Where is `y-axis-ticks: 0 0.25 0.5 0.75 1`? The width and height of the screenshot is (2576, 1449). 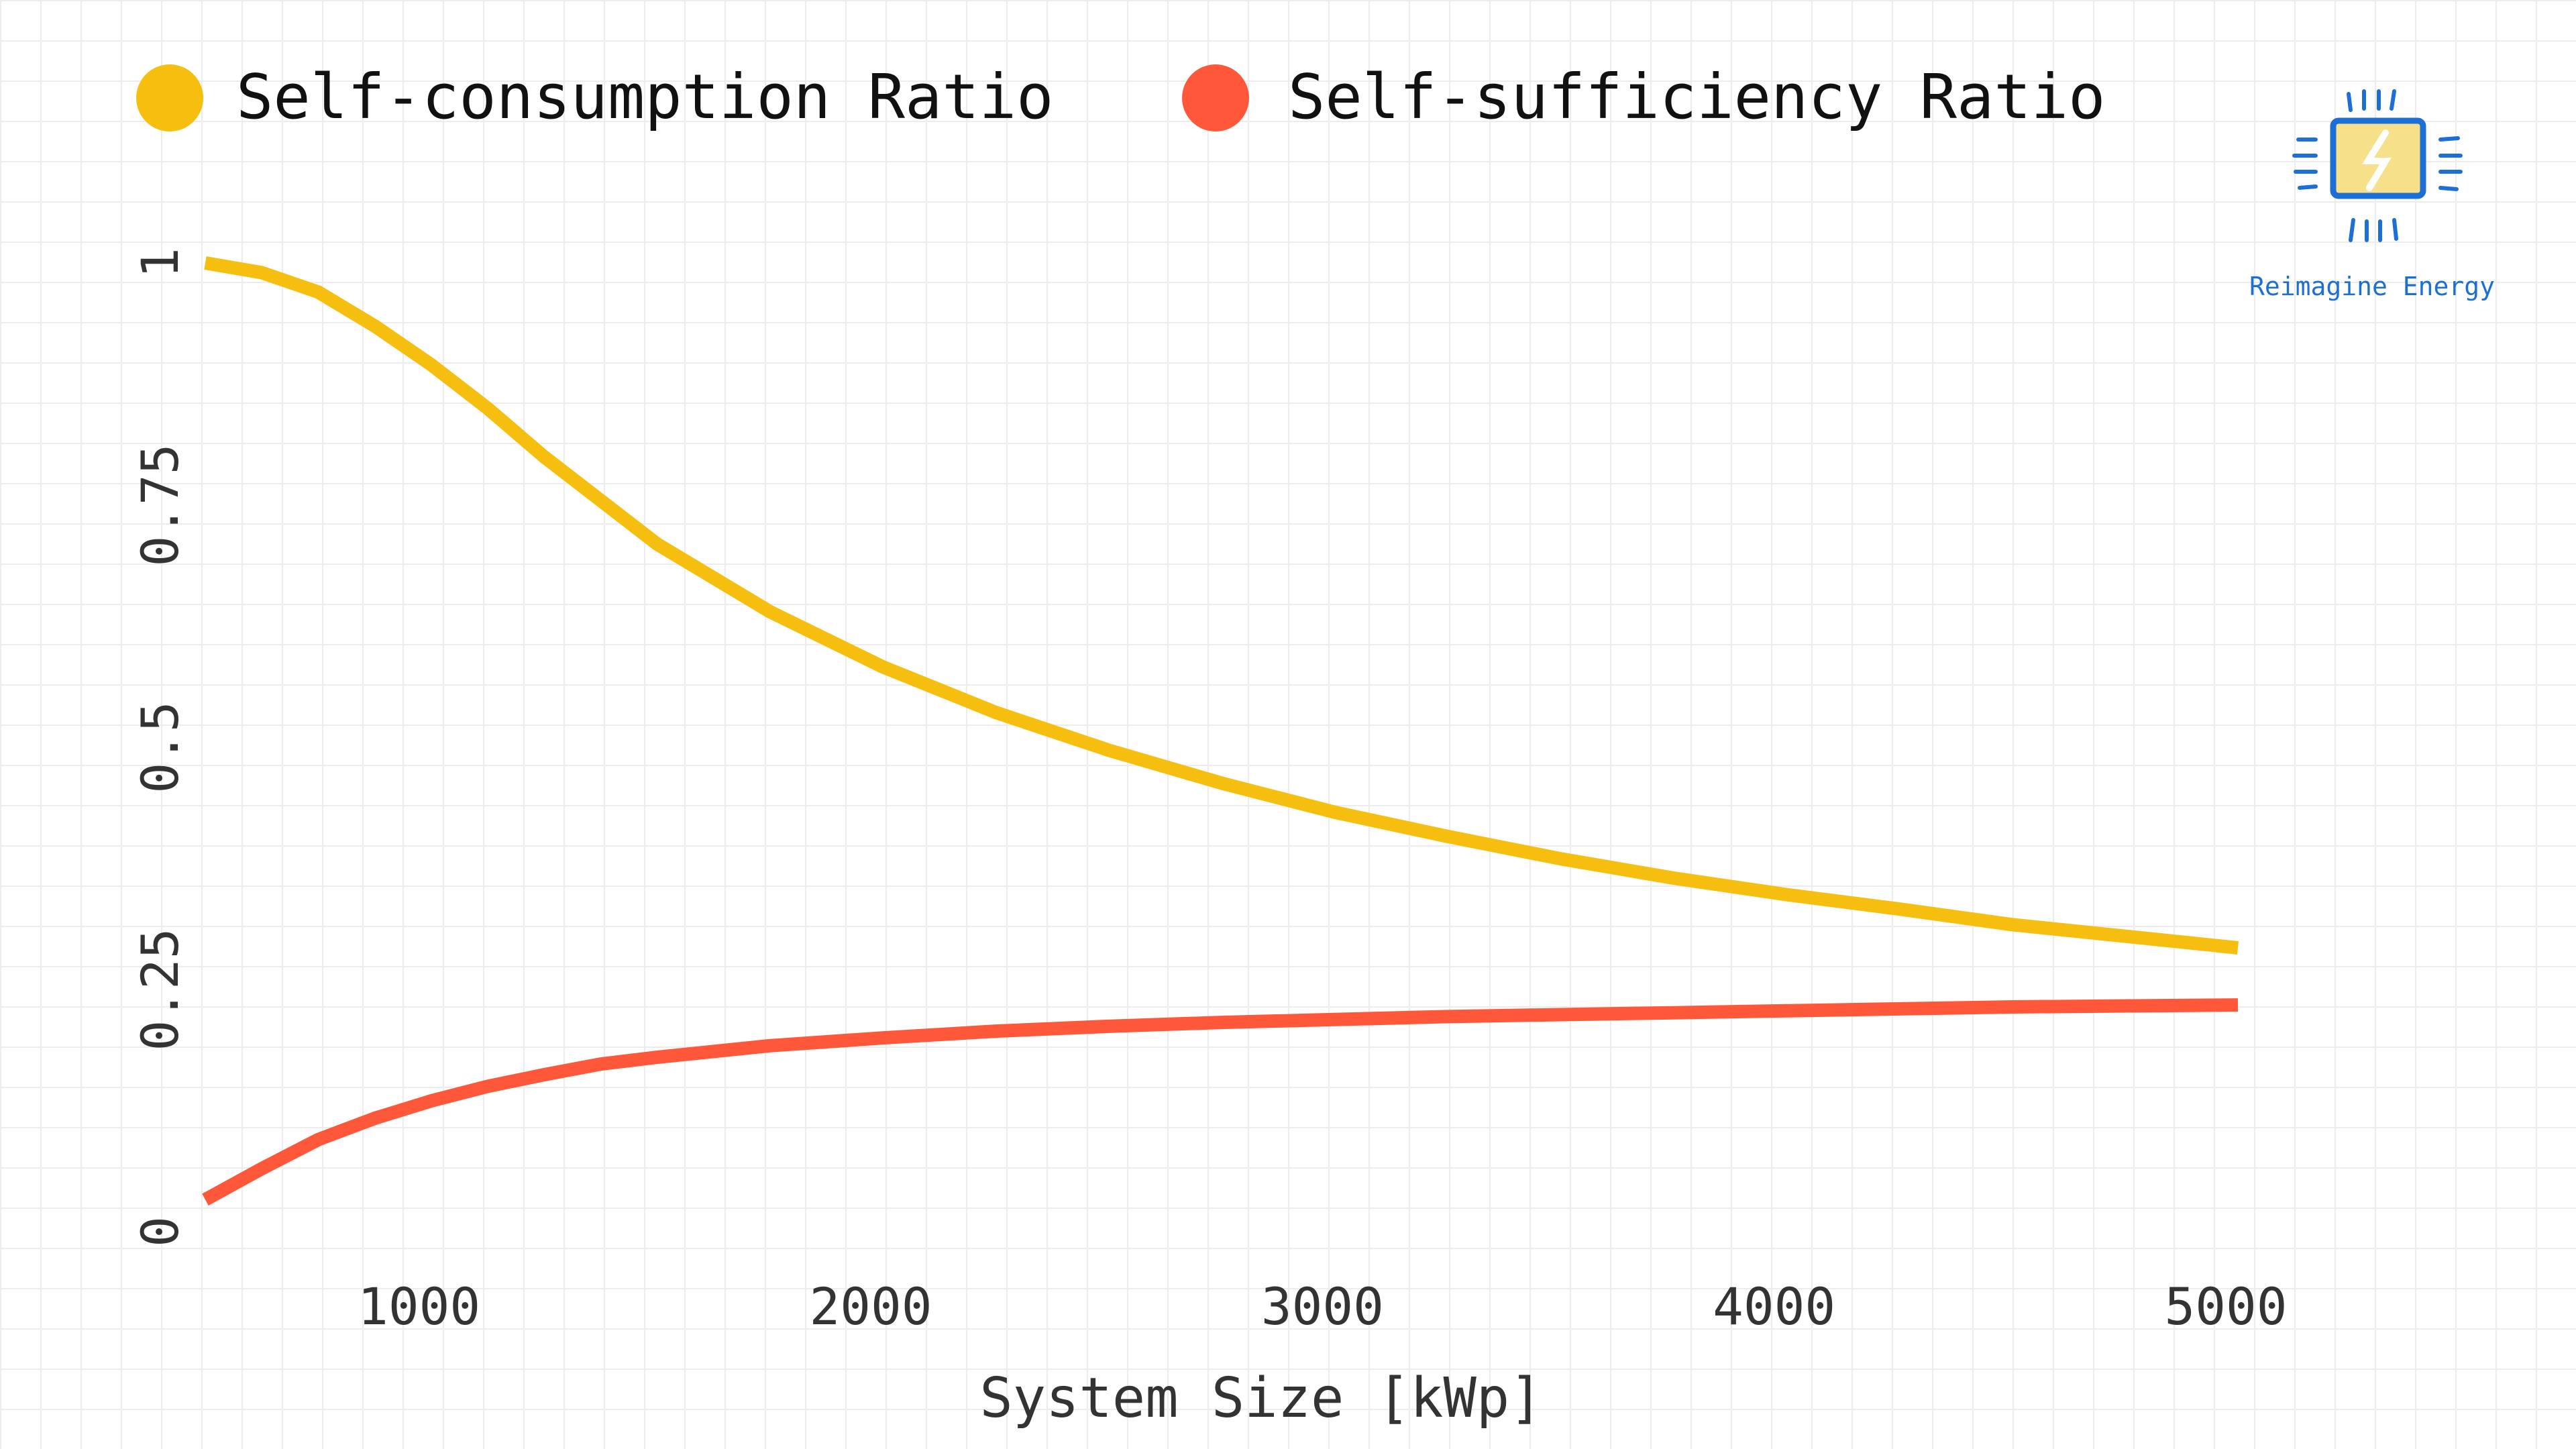
y-axis-ticks: 0 0.25 0.5 0.75 1 is located at coordinates (160, 747).